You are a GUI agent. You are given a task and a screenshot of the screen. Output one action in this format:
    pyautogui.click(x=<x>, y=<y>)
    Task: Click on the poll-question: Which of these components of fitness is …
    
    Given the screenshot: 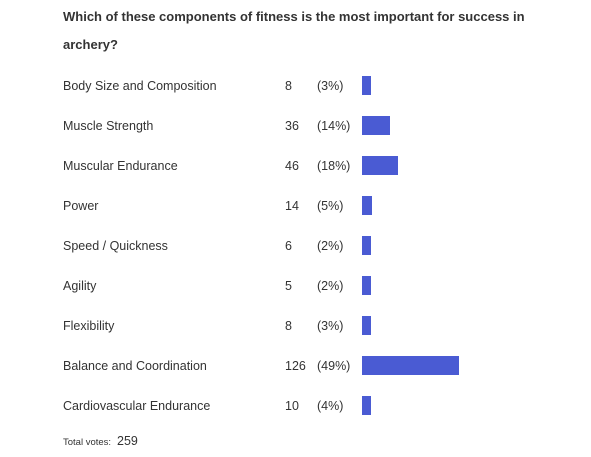 What is the action you would take?
    pyautogui.click(x=294, y=30)
    